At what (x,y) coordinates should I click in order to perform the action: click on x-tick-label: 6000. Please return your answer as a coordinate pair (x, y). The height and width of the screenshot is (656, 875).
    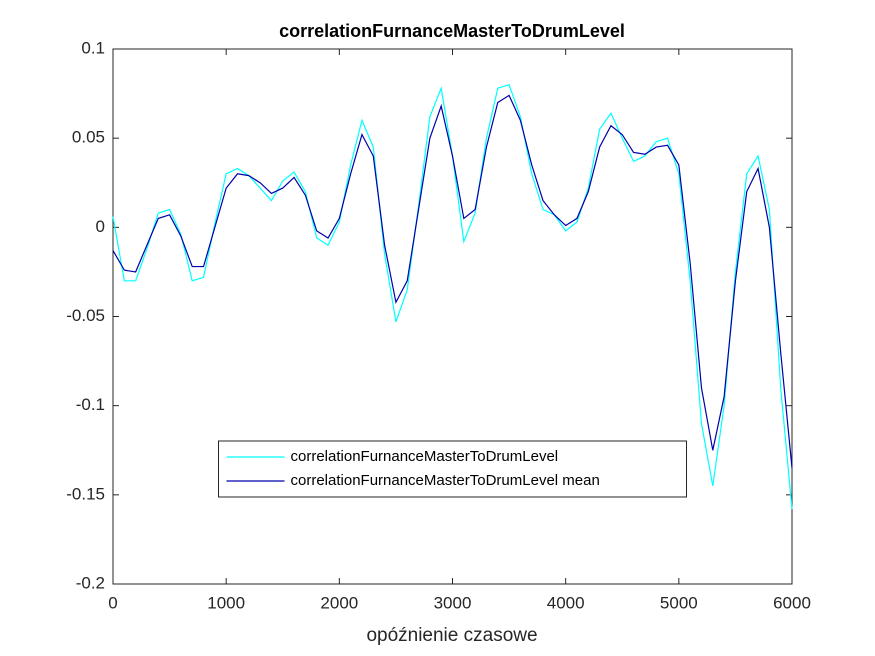
    Looking at the image, I should click on (792, 602).